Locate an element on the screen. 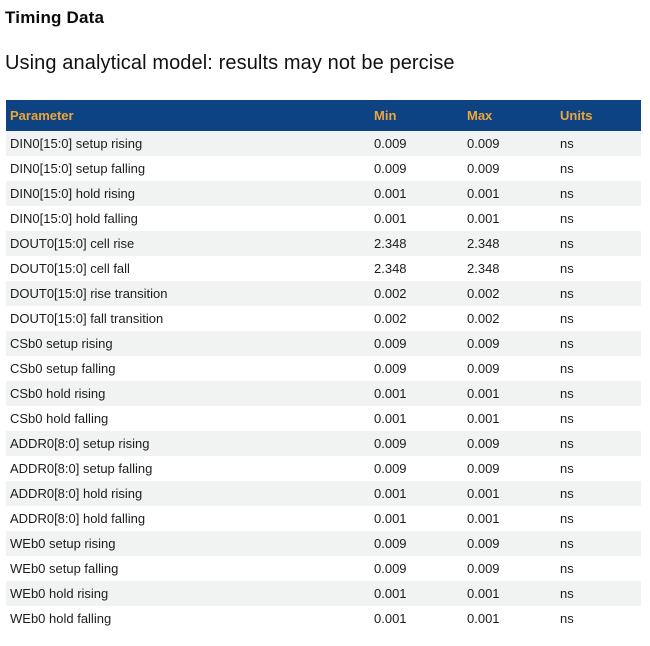 The height and width of the screenshot is (646, 650). table-header-row: Parameter Min Max Units is located at coordinates (323, 115).